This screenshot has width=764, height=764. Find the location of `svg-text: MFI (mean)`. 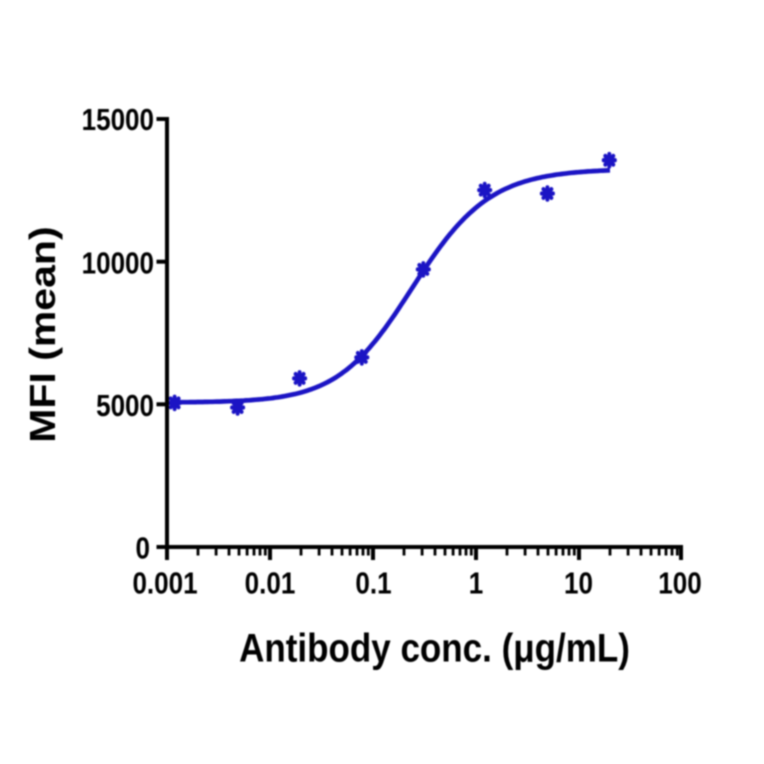

svg-text: MFI (mean) is located at coordinates (43, 334).